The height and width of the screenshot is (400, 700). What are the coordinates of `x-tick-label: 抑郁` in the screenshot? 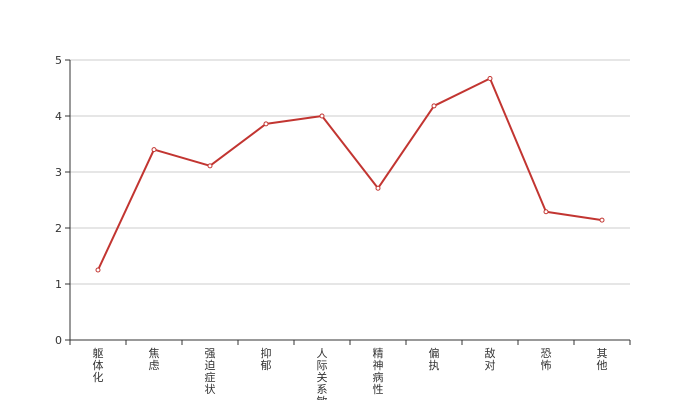 It's located at (266, 359).